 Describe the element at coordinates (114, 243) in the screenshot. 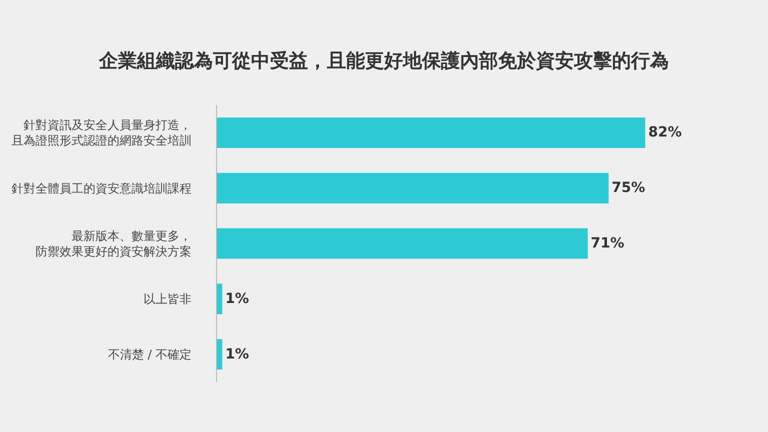

I see `y-tick-label: 最新版本、數量更多，防禦效果更好的資安解決方案` at that location.